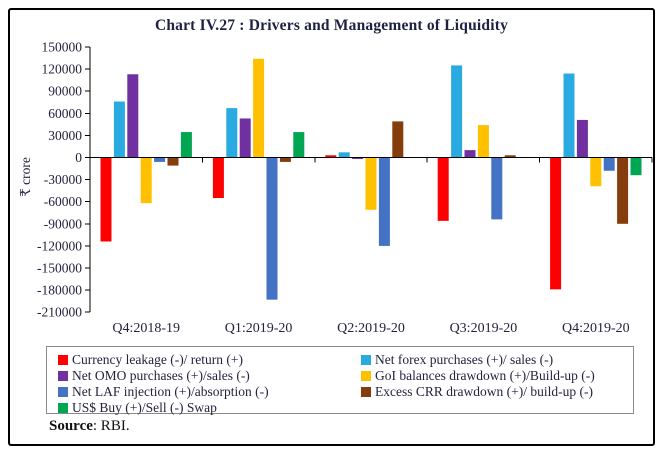 The image size is (663, 454). What do you see at coordinates (623, 190) in the screenshot?
I see `bar-series5-cat4` at bounding box center [623, 190].